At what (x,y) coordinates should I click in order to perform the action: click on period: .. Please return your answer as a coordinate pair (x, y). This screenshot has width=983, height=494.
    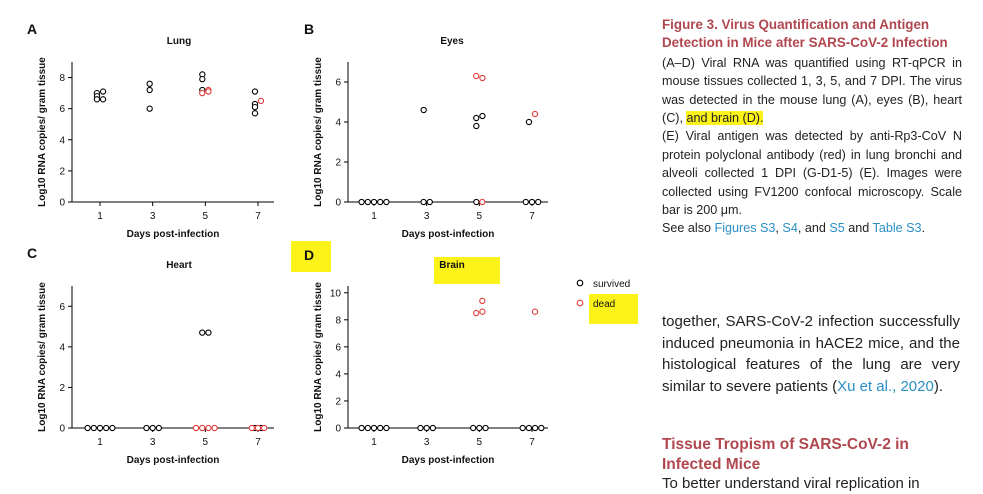
    Looking at the image, I should click on (923, 228).